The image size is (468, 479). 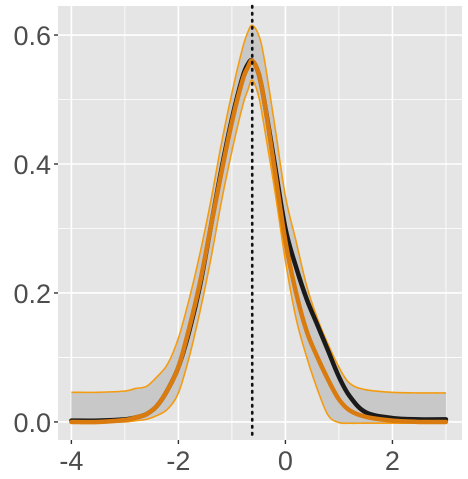 What do you see at coordinates (178, 461) in the screenshot?
I see `x-tick-label: -2` at bounding box center [178, 461].